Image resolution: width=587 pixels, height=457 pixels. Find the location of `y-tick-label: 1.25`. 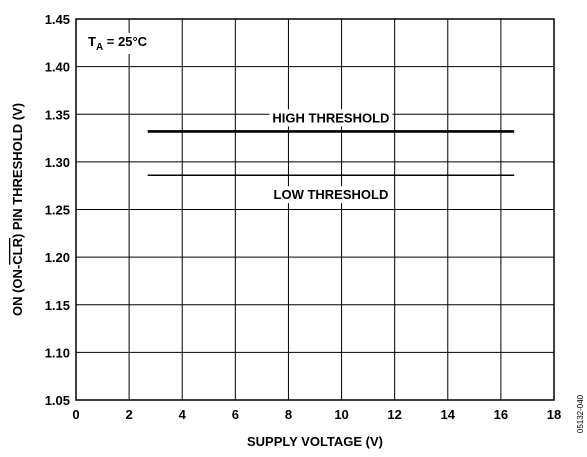

y-tick-label: 1.25 is located at coordinates (57, 210).